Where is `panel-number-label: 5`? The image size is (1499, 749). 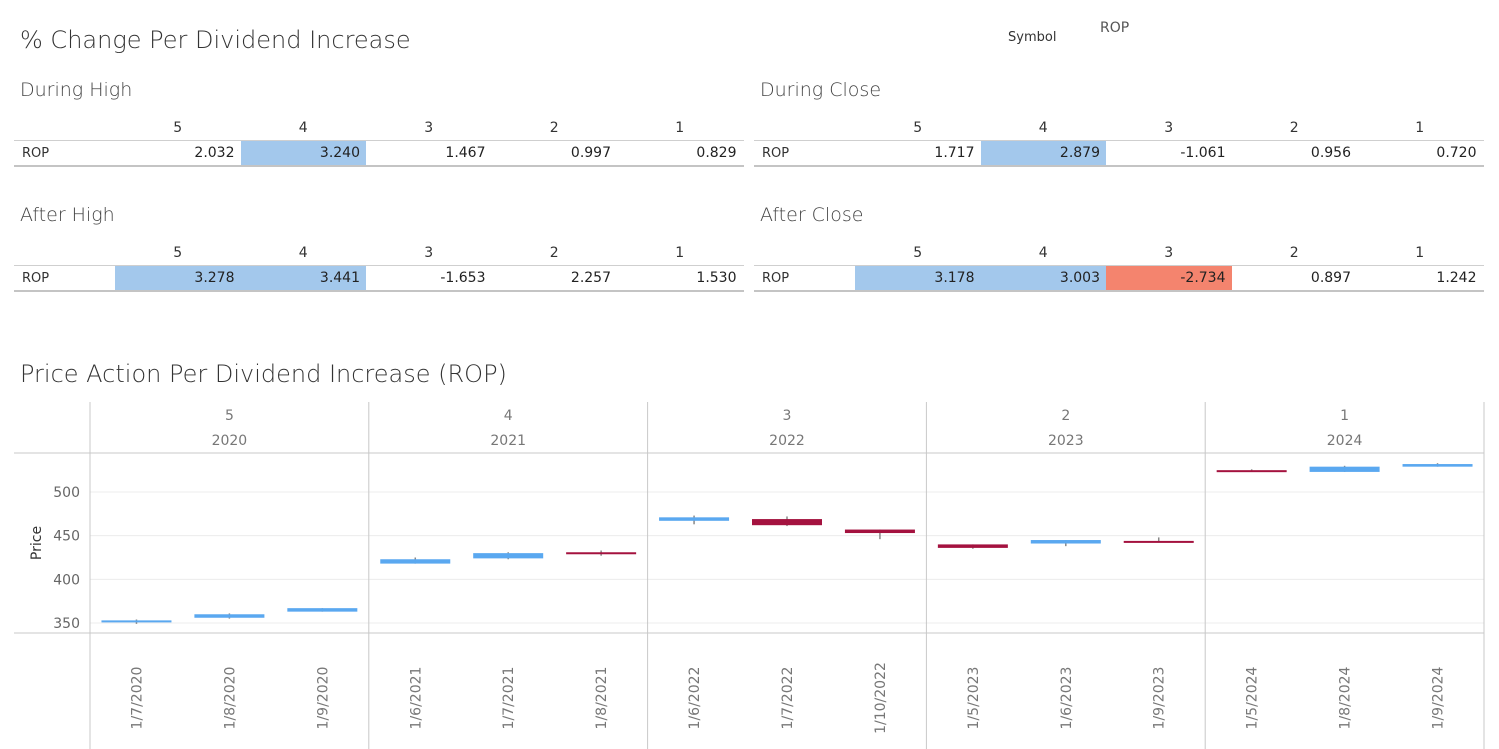
panel-number-label: 5 is located at coordinates (229, 416).